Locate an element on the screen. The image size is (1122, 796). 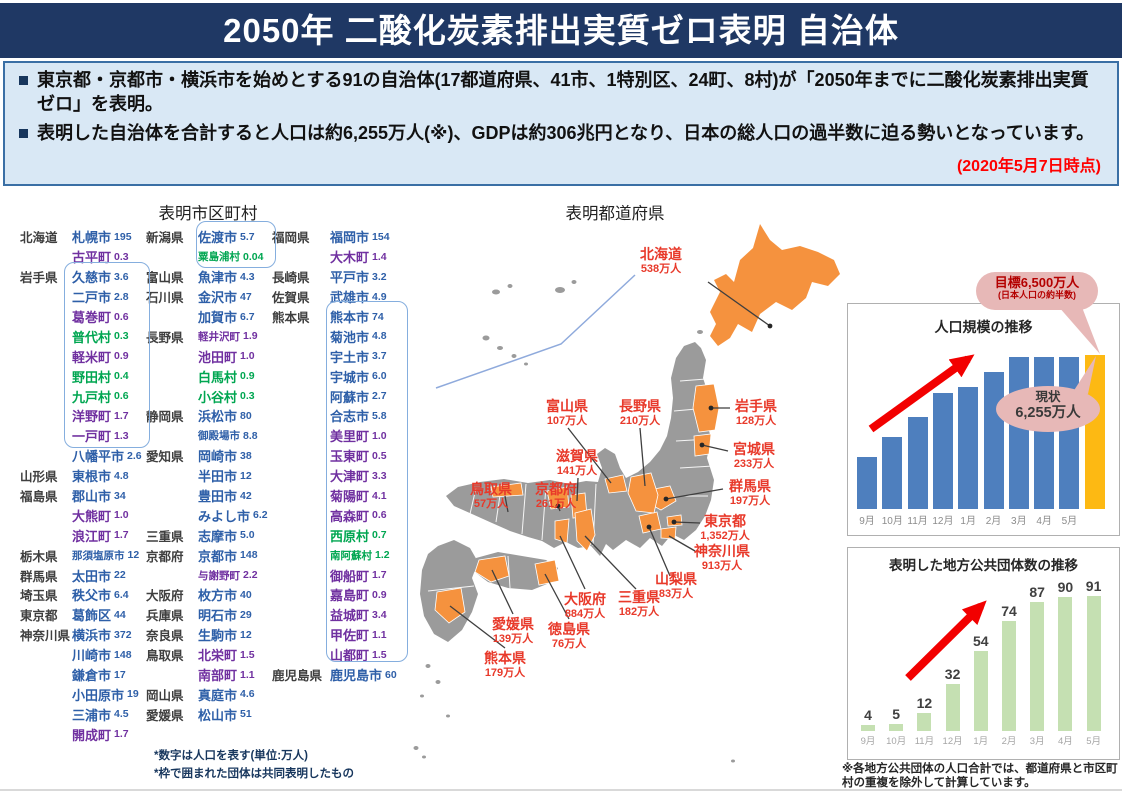
list-item: 東京都 葛飾区 44 is located at coordinates (81, 615).